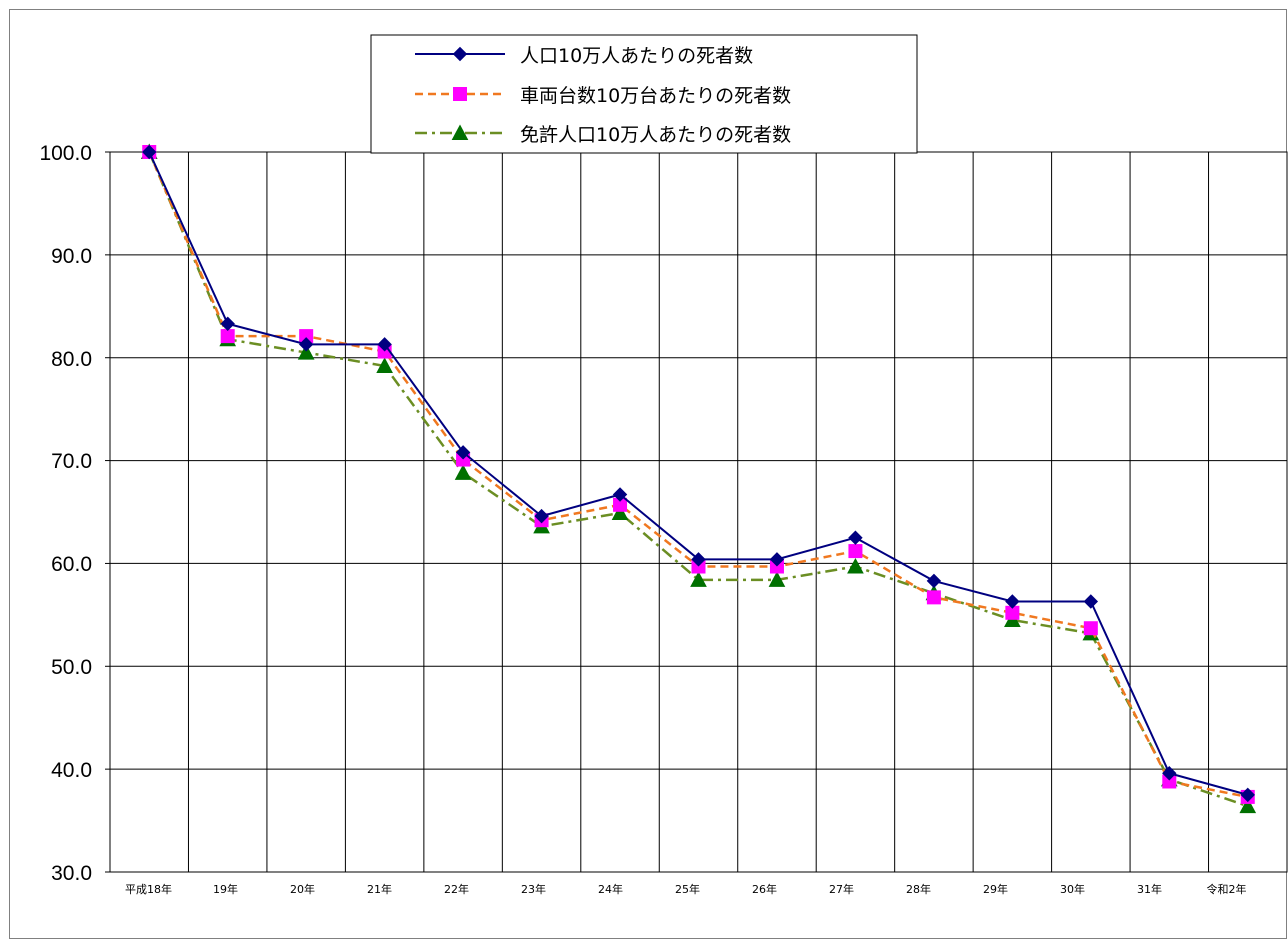 Image resolution: width=1288 pixels, height=940 pixels. Describe the element at coordinates (655, 96) in the screenshot. I see `legend-label-vehicles: 車両台数10万台あたりの死者数` at that location.